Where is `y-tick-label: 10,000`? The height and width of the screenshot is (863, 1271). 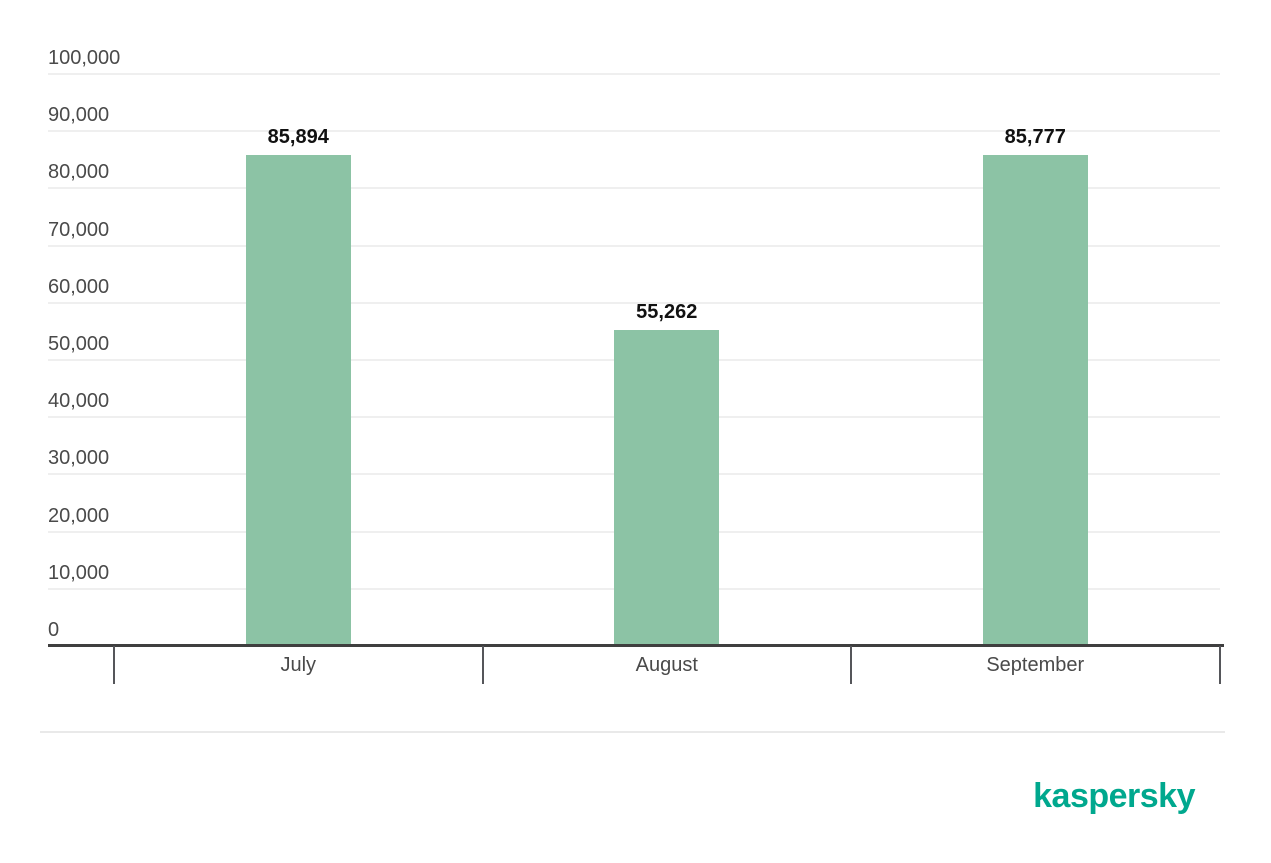 y-tick-label: 10,000 is located at coordinates (79, 572).